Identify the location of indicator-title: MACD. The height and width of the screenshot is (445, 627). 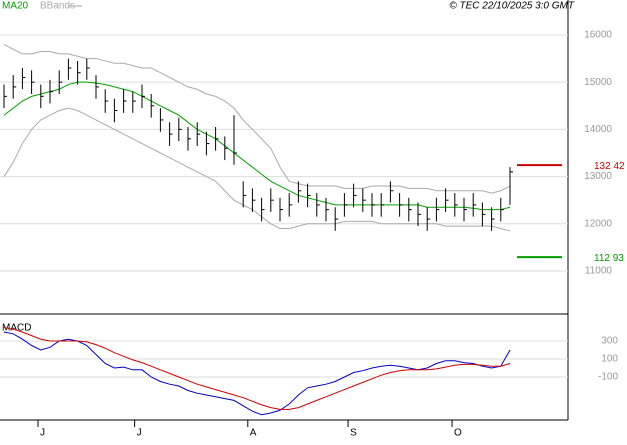
(16, 328).